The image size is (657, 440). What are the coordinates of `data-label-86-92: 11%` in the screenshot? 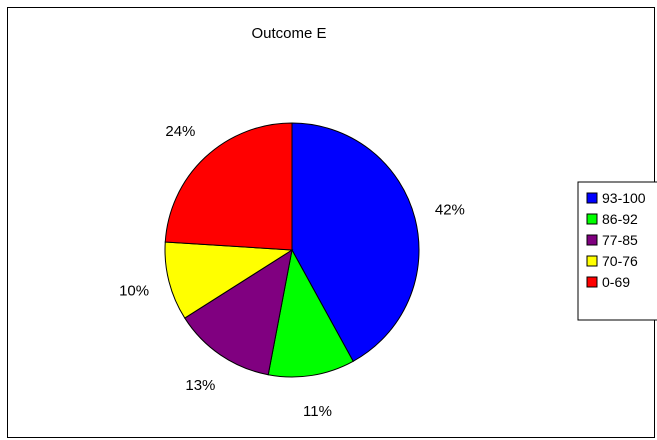 It's located at (317, 411).